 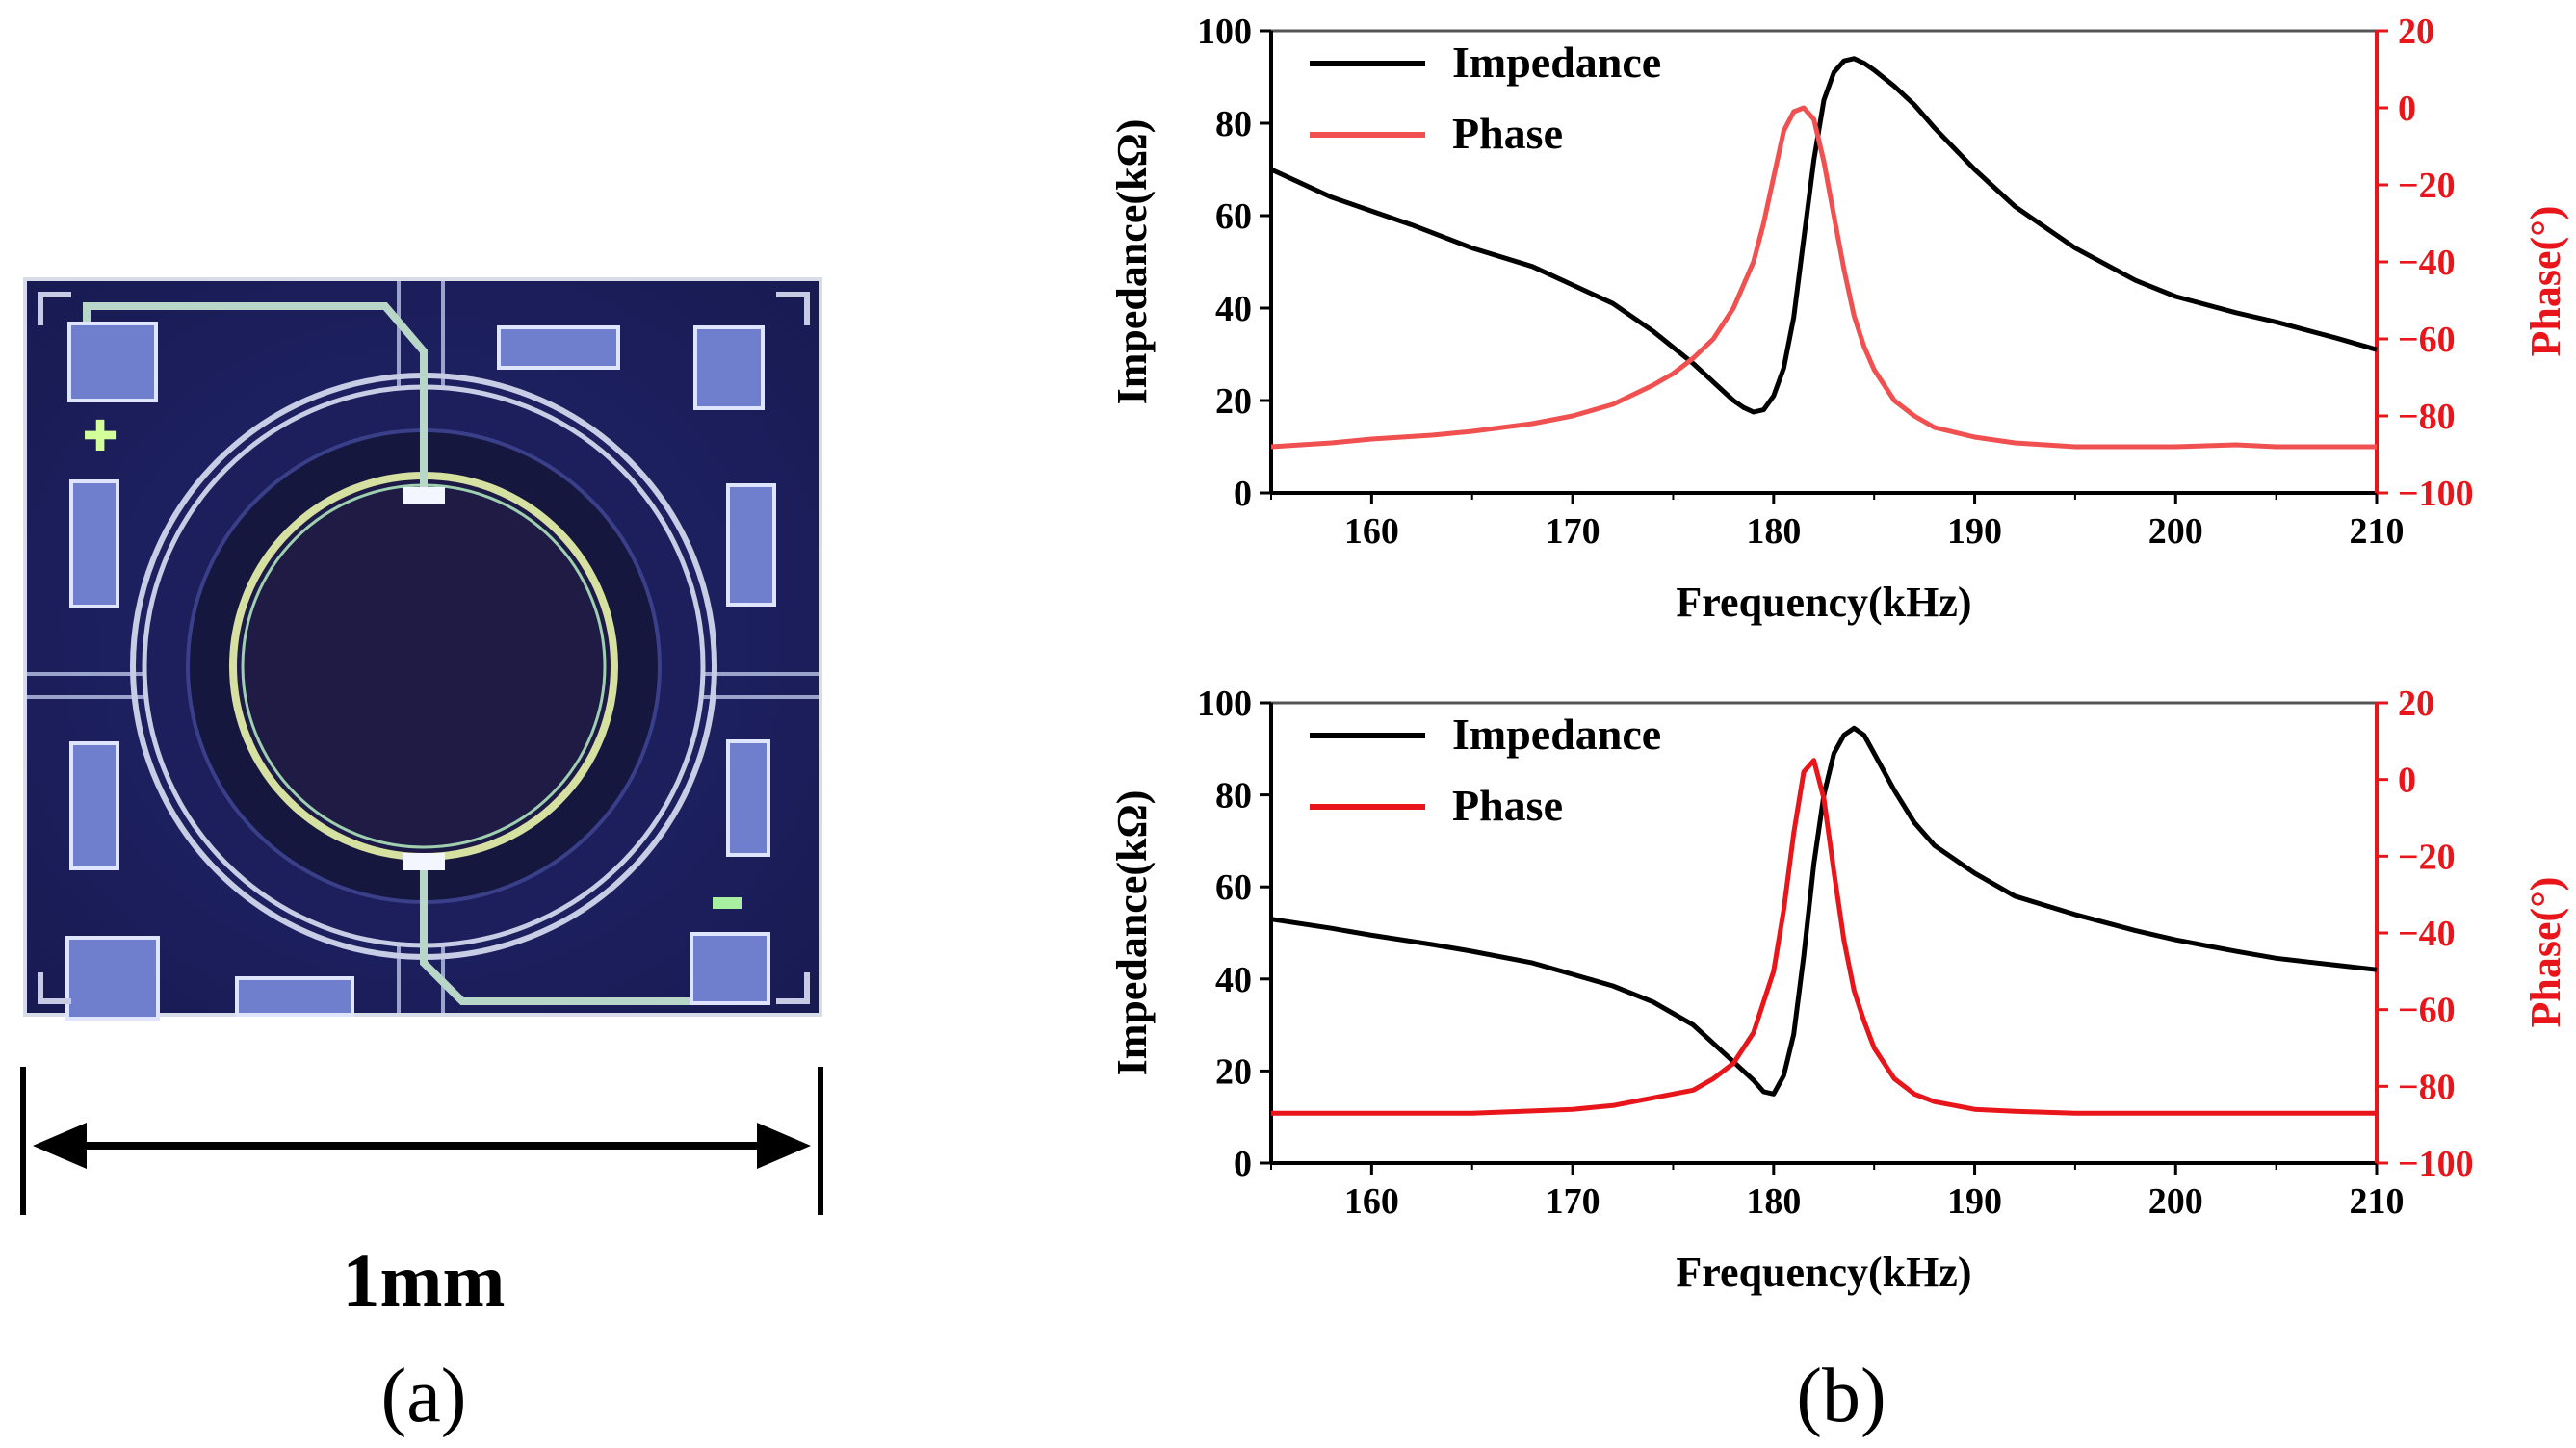 What do you see at coordinates (424, 1280) in the screenshot?
I see `scale-label: 1mm` at bounding box center [424, 1280].